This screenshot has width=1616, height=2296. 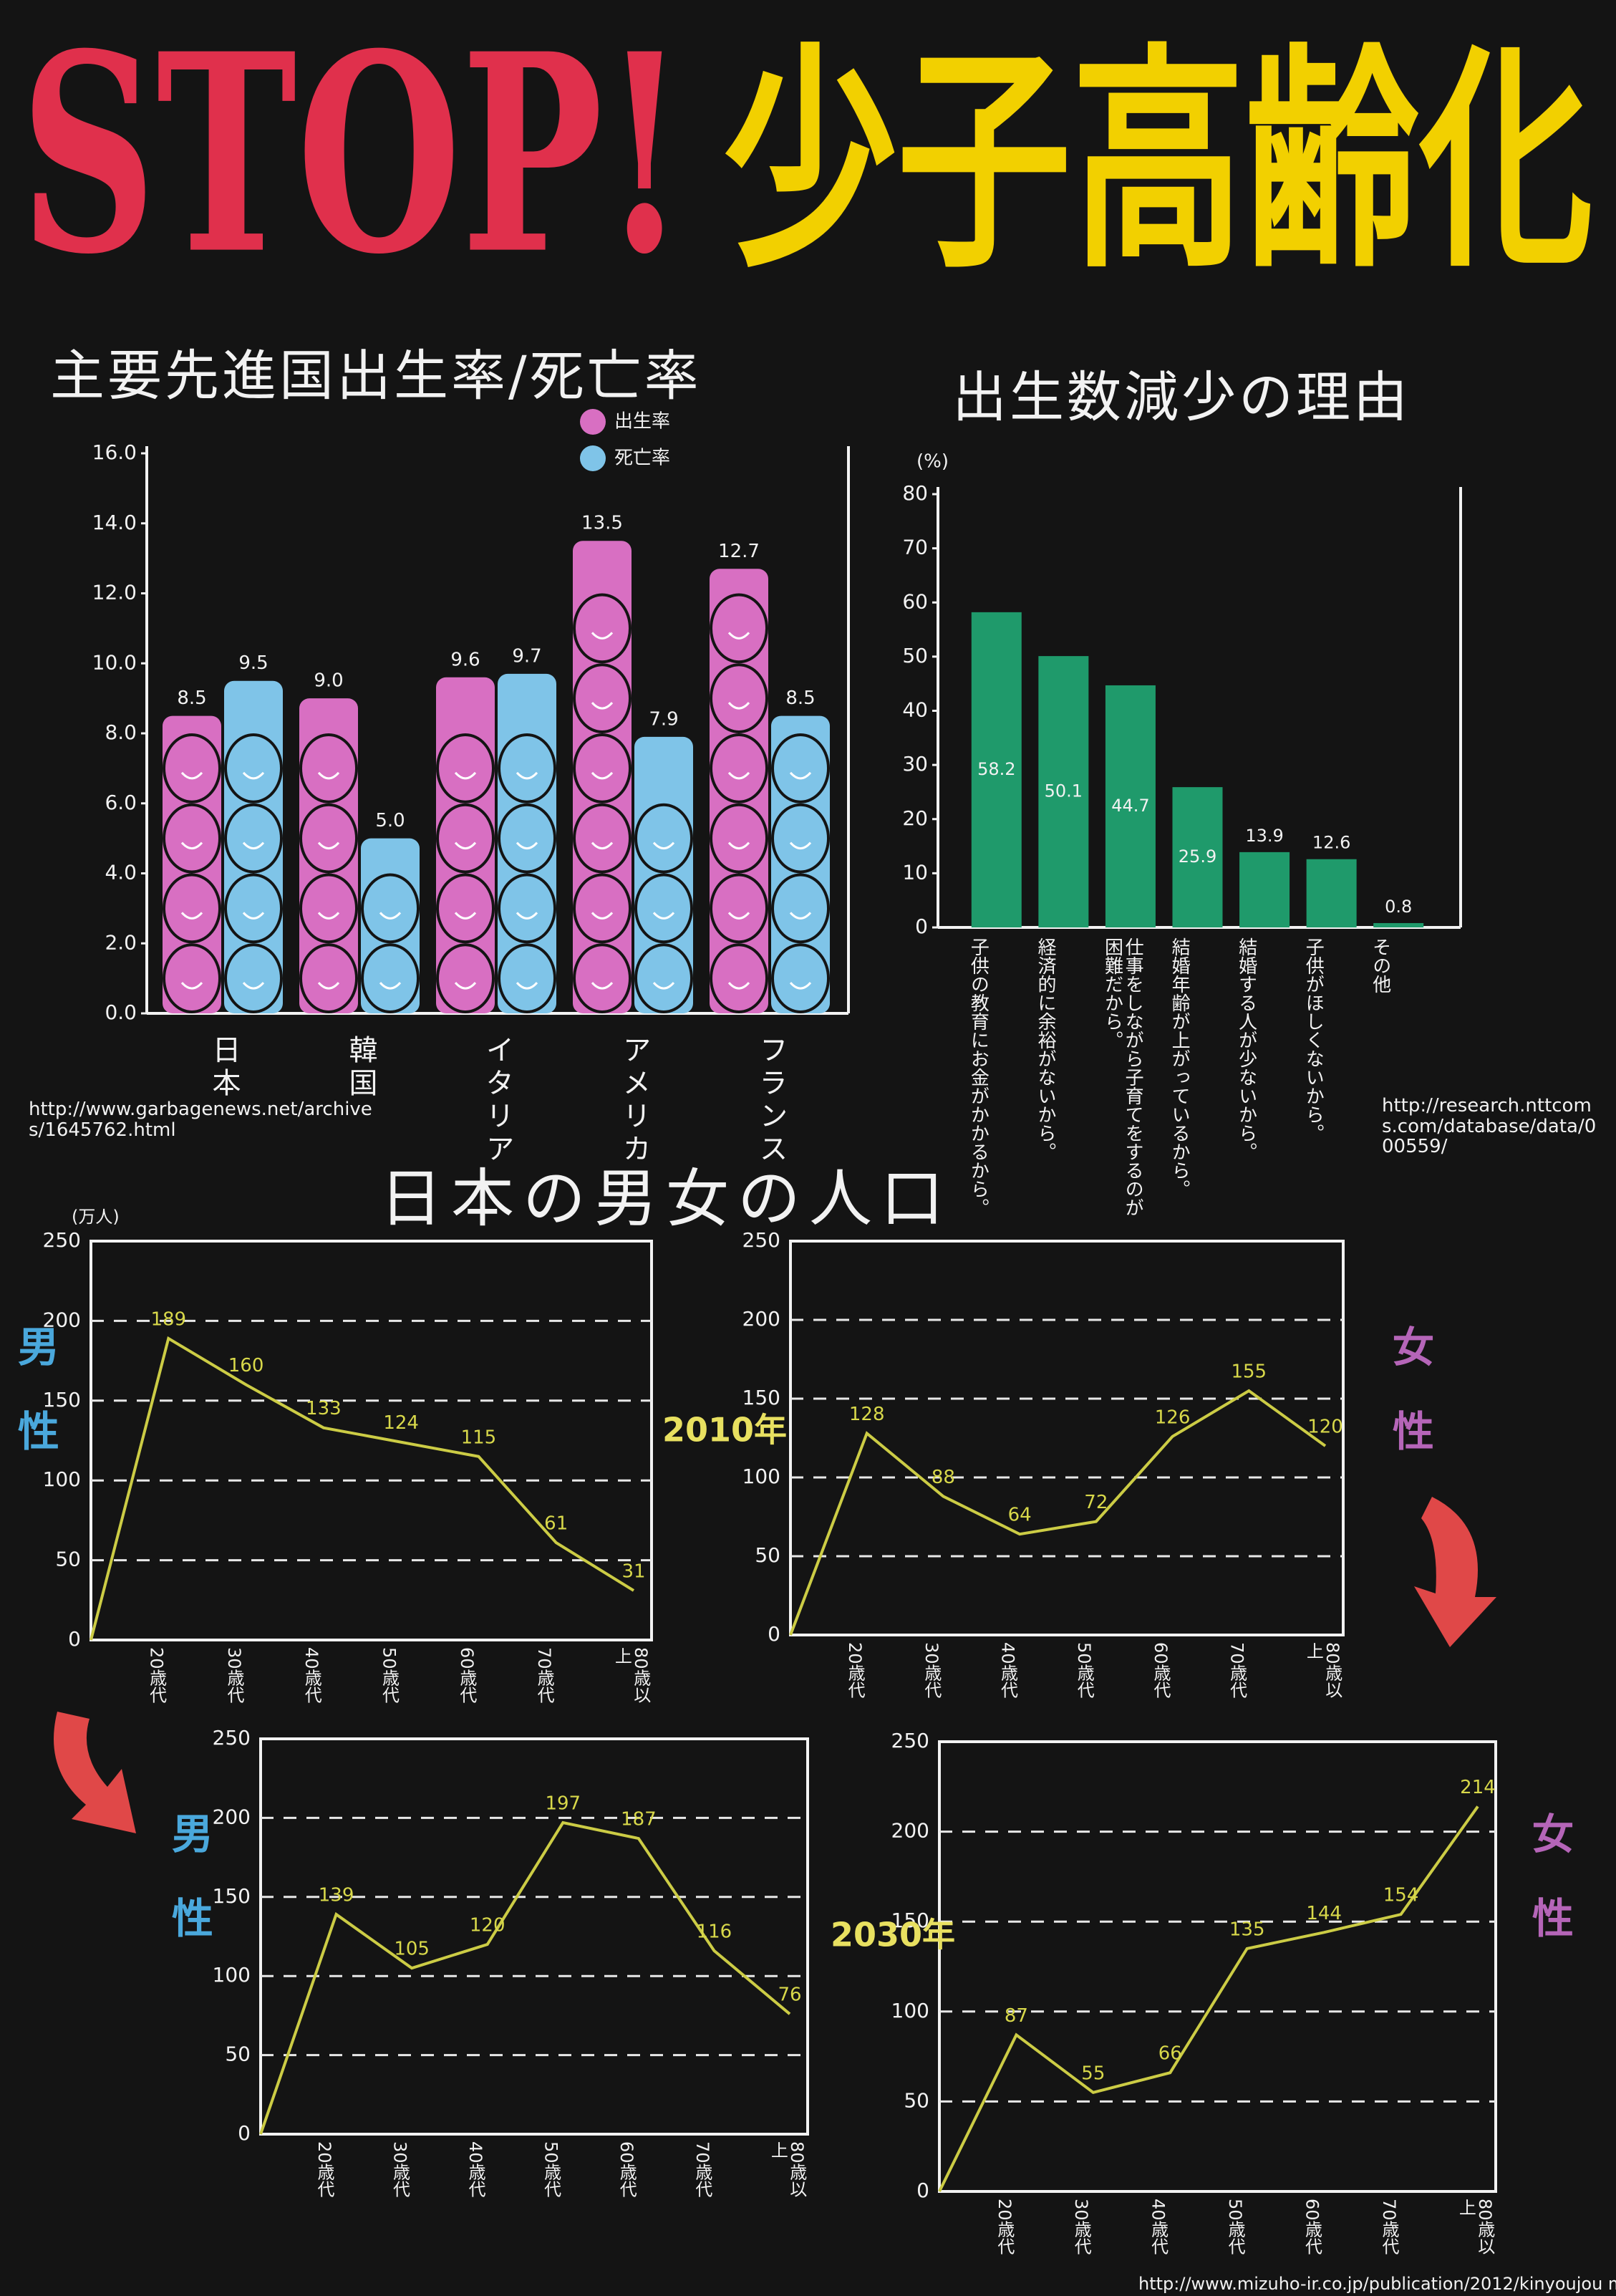 I want to click on data-label: 197, so click(x=563, y=1804).